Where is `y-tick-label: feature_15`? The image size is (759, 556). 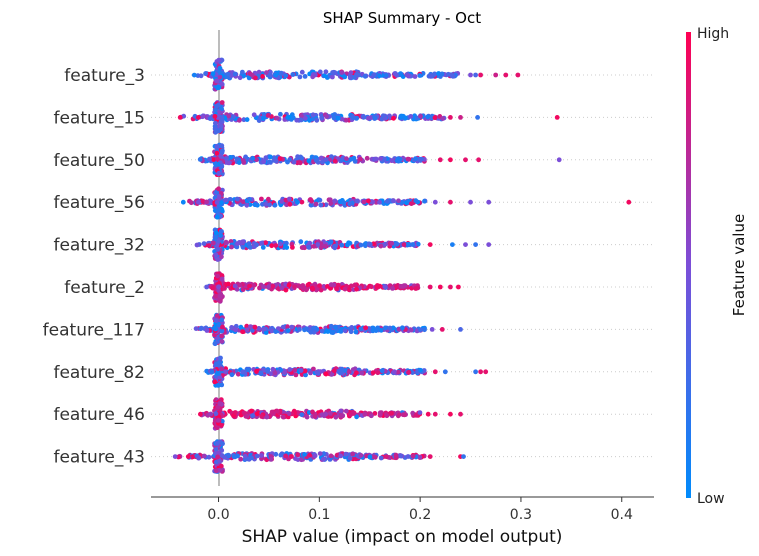
y-tick-label: feature_15 is located at coordinates (99, 118).